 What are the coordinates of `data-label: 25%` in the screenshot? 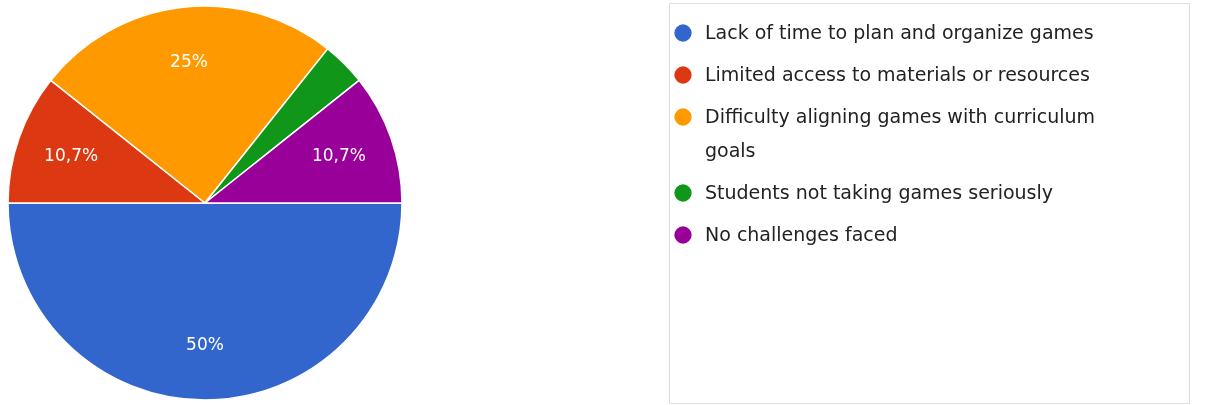 It's located at (189, 61).